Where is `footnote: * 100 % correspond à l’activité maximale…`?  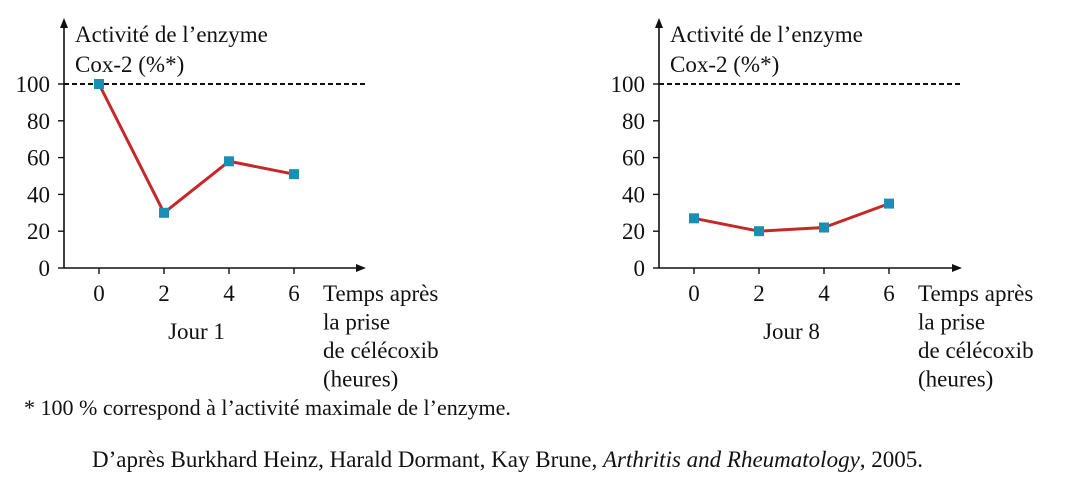 footnote: * 100 % correspond à l’activité maximale… is located at coordinates (267, 407).